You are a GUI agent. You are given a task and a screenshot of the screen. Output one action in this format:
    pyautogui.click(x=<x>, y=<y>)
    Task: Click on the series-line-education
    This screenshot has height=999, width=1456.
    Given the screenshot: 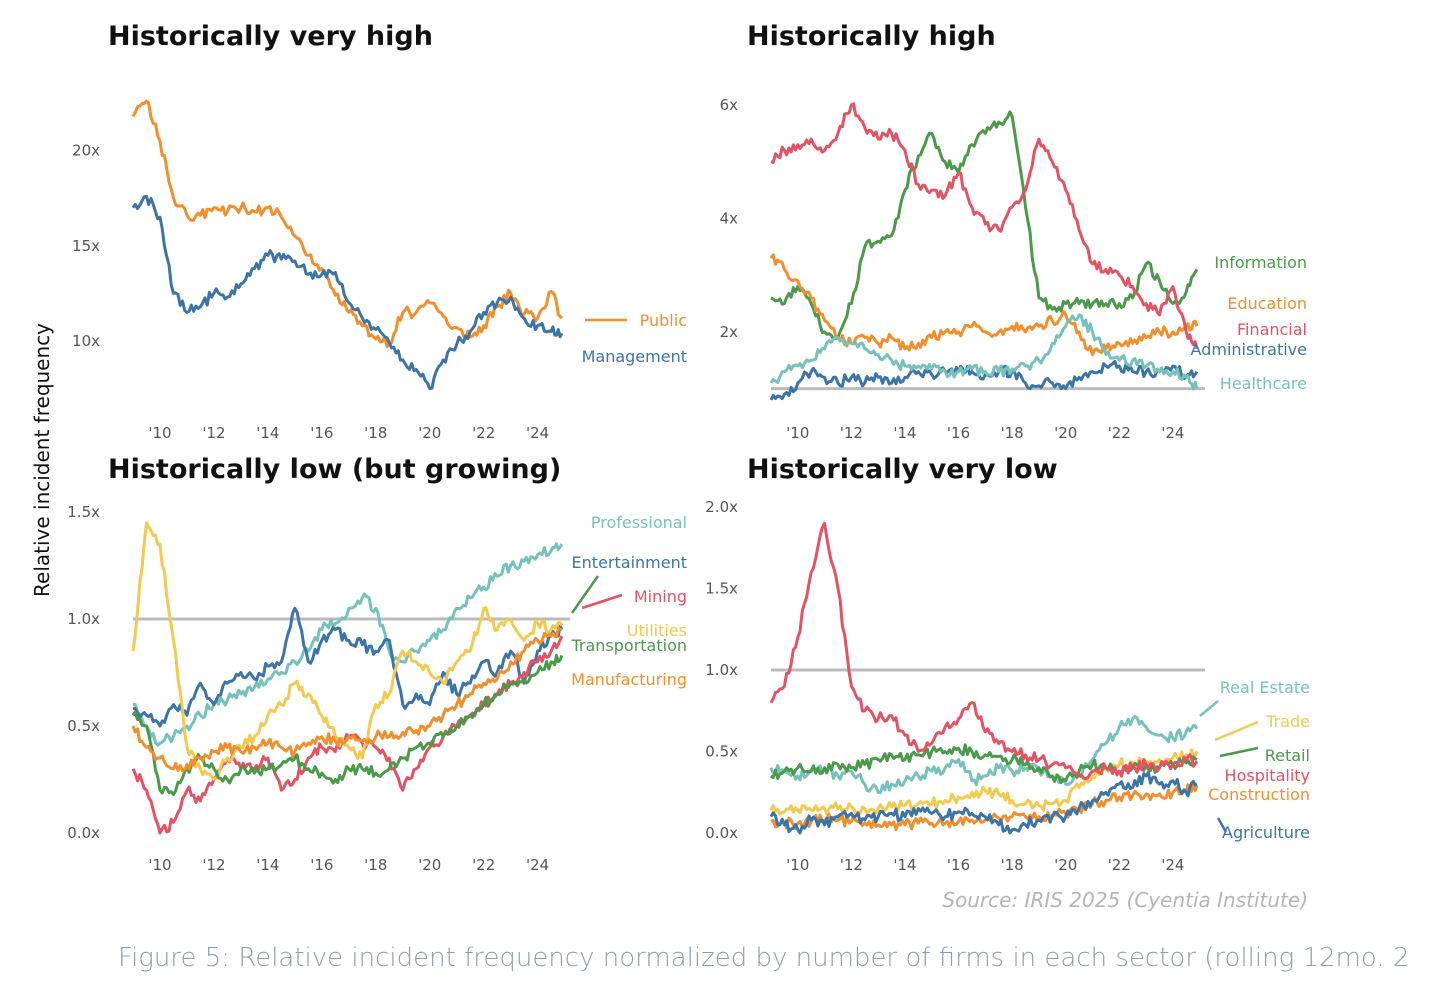 What is the action you would take?
    pyautogui.click(x=984, y=305)
    